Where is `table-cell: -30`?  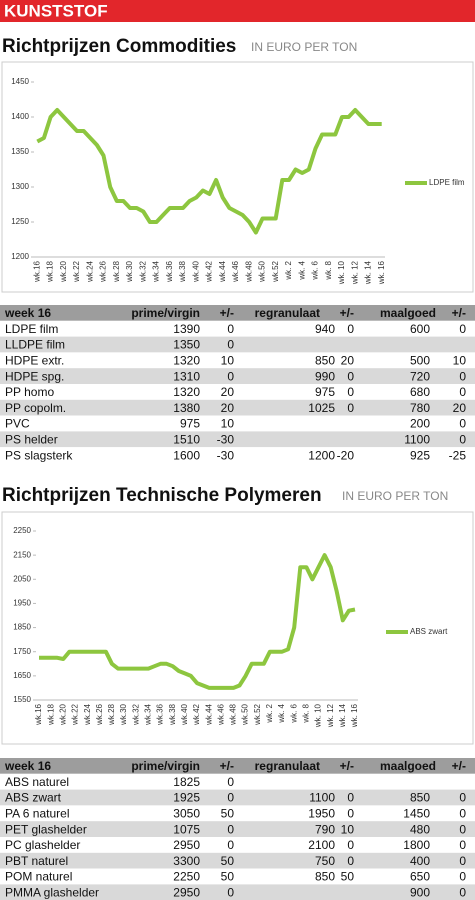
table-cell: -30 is located at coordinates (226, 439).